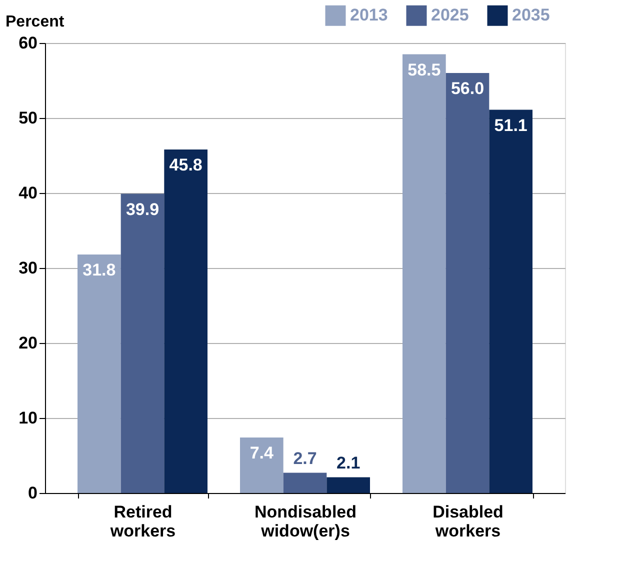 The height and width of the screenshot is (580, 636). I want to click on data-label: 2.1, so click(348, 462).